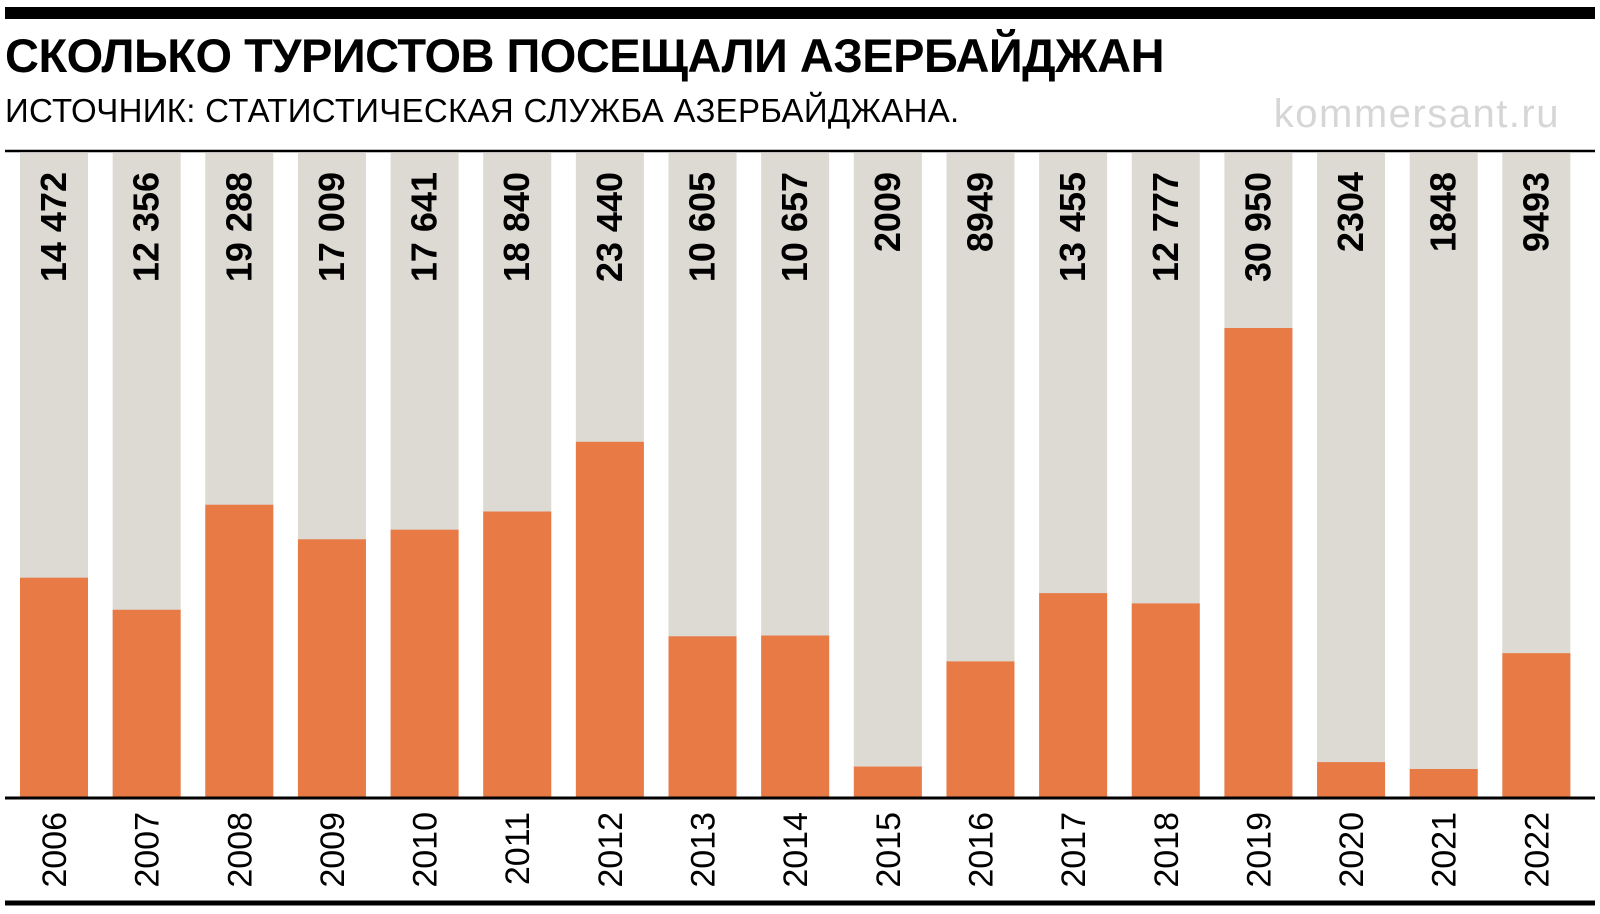 Image resolution: width=1600 pixels, height=914 pixels. I want to click on bar-2021, so click(1443, 782).